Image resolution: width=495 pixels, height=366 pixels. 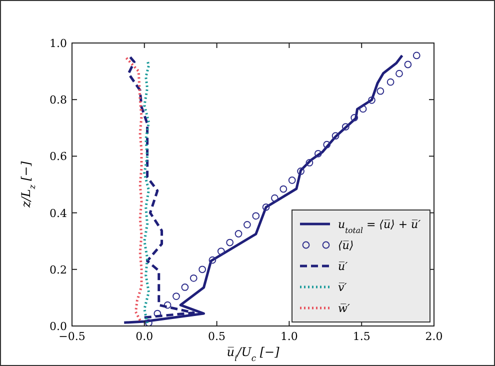 I want to click on x-tick-label: 0.5, so click(x=217, y=336).